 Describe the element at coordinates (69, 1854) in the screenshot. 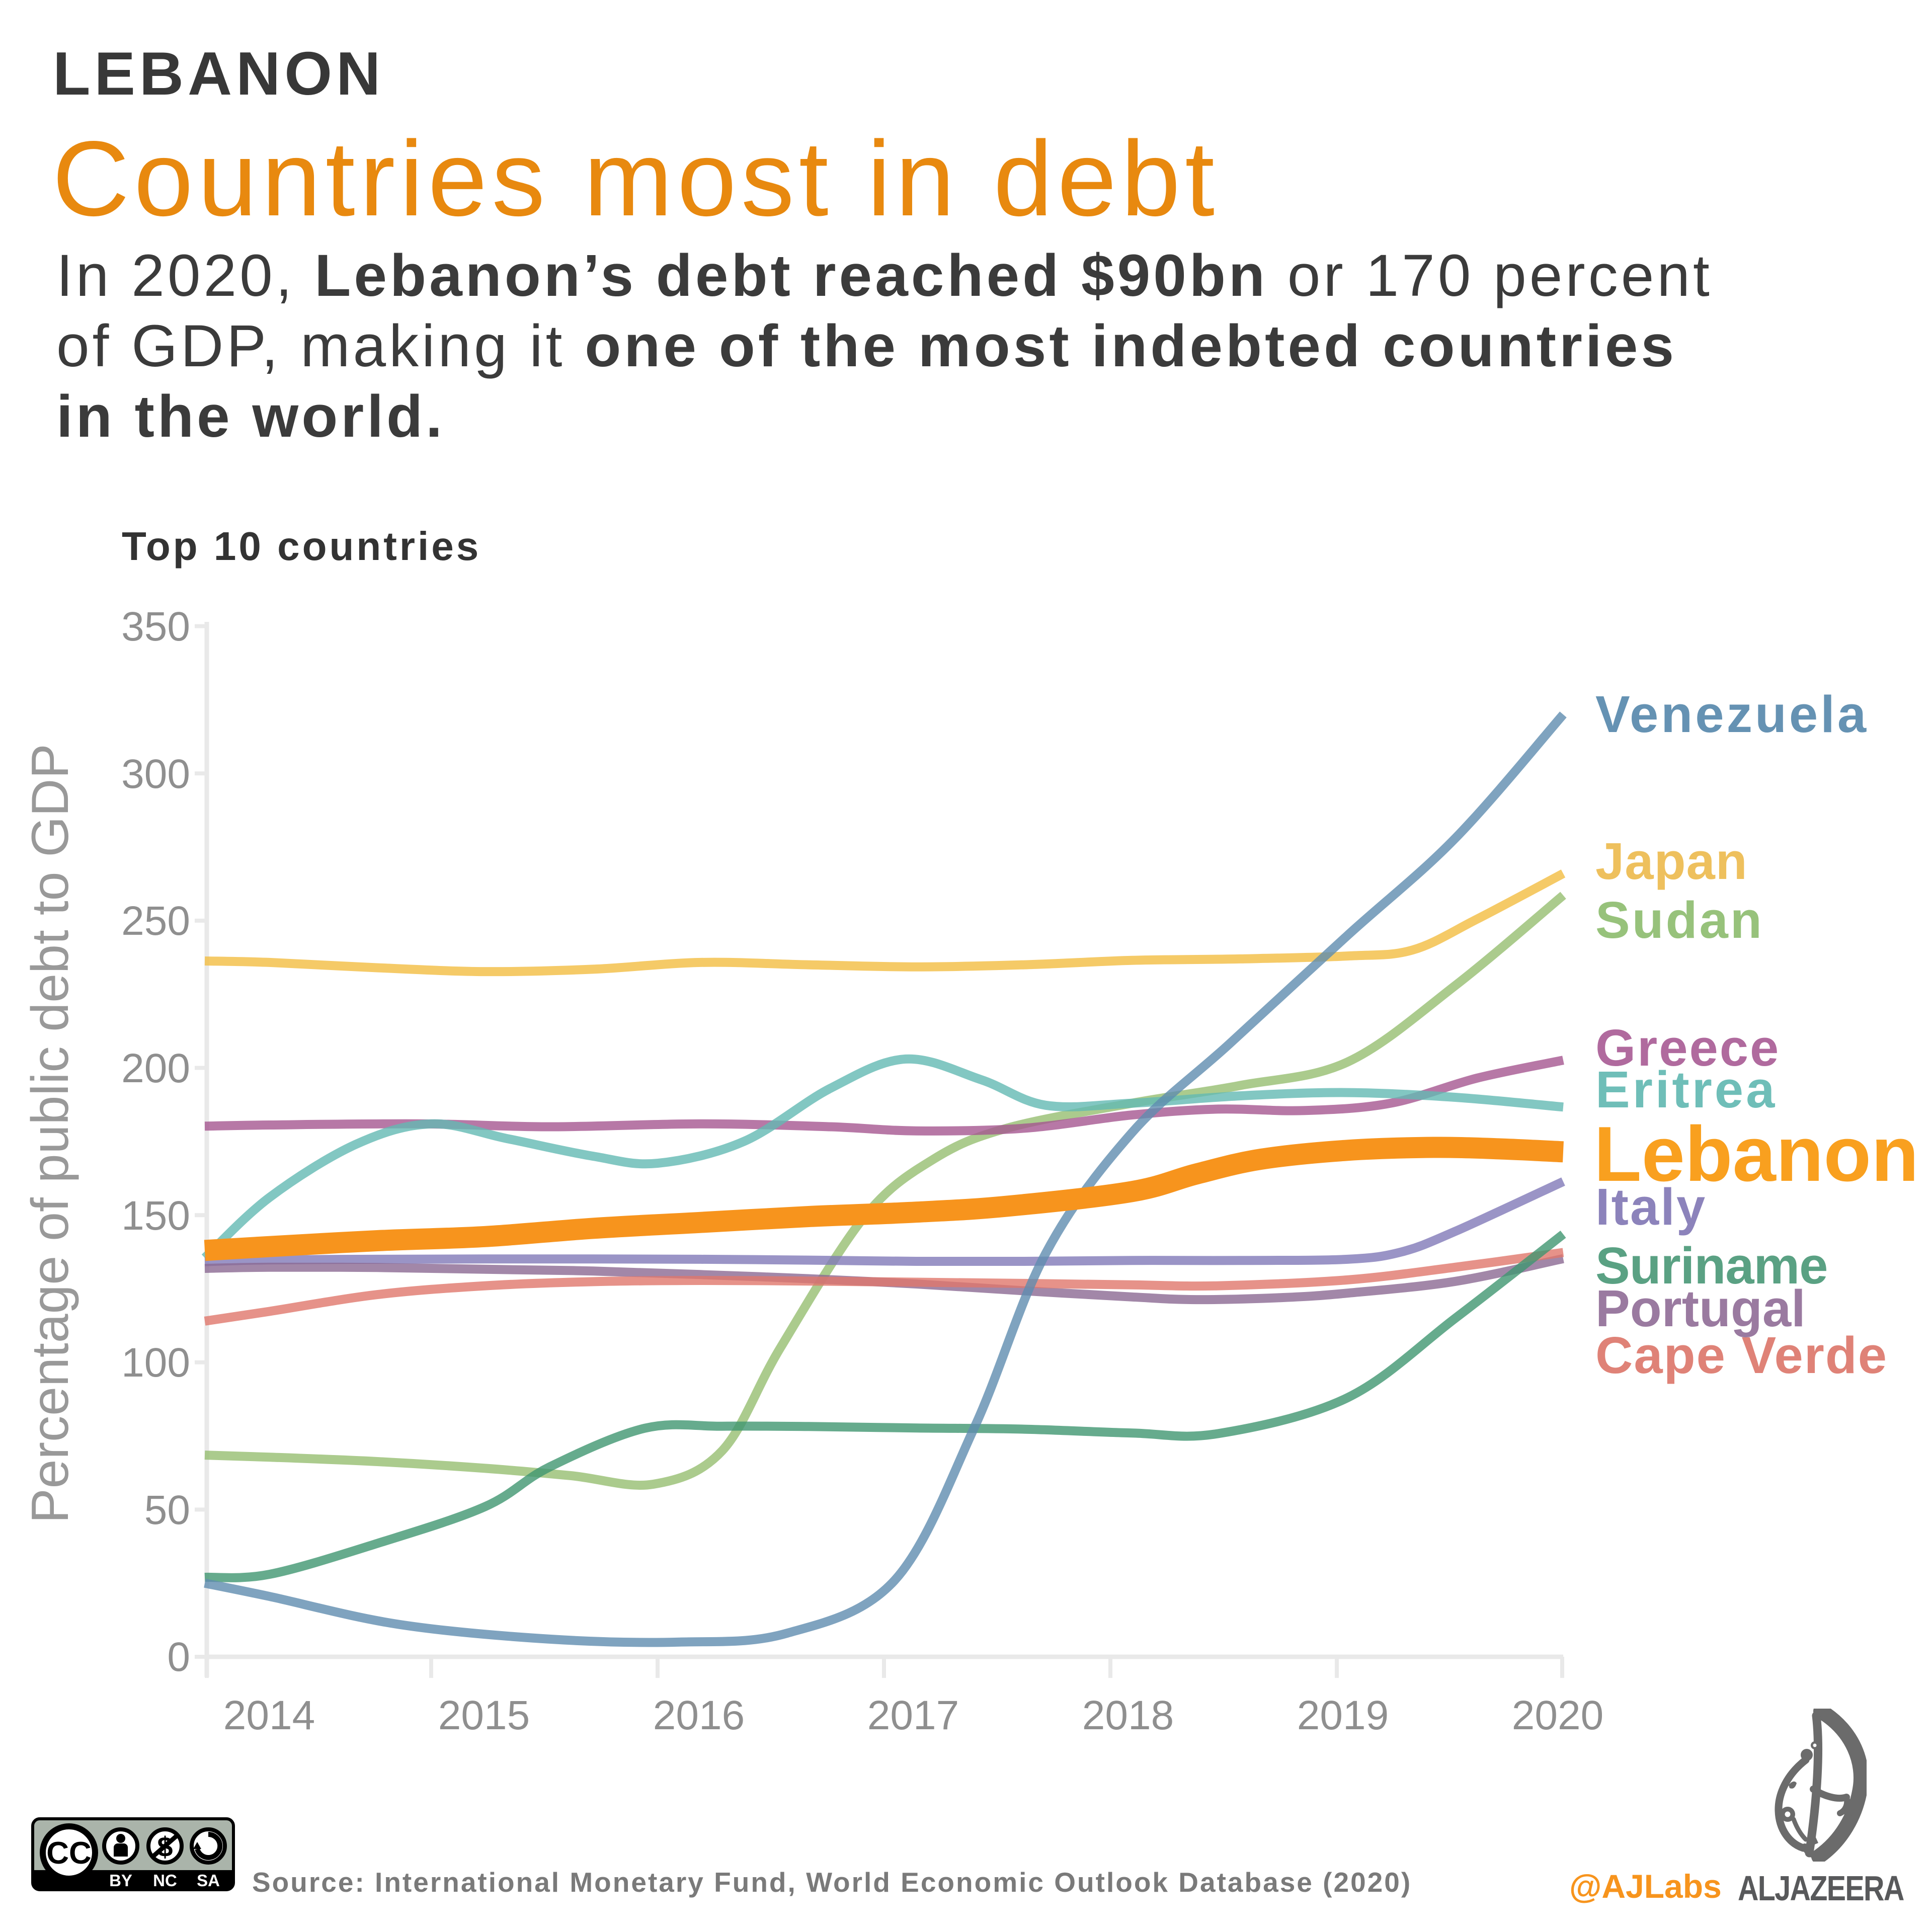

I see `svg-text: CC` at that location.